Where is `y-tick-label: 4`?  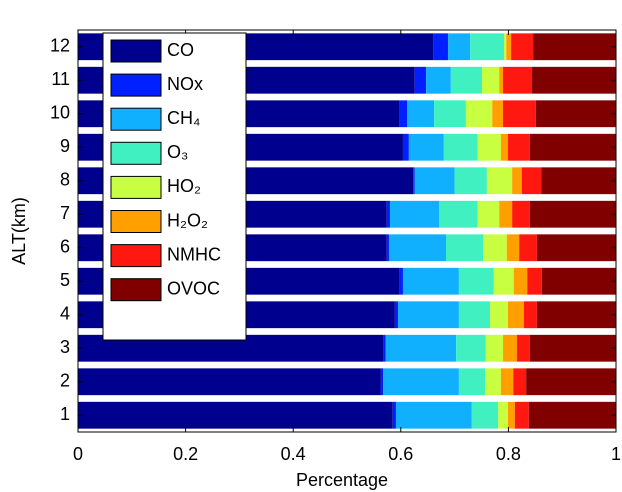
y-tick-label: 4 is located at coordinates (65, 314).